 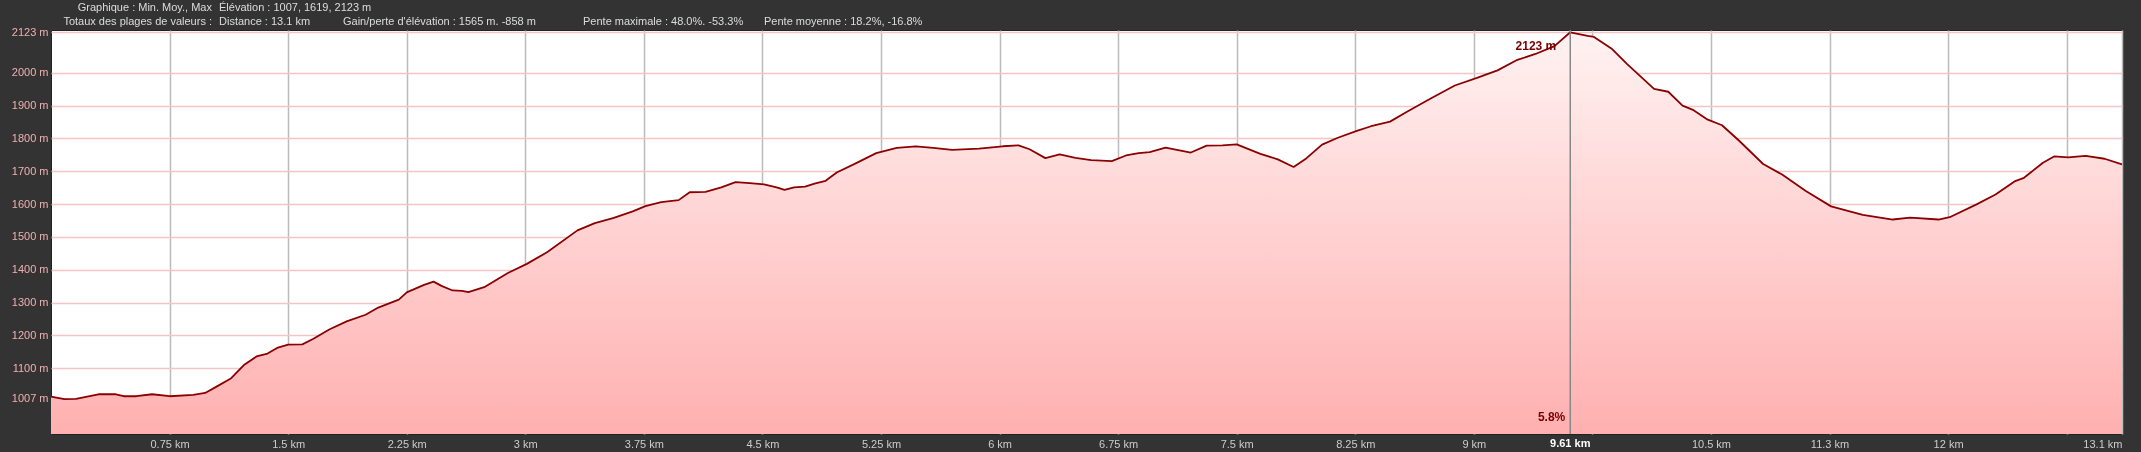 I want to click on text: Élévation : 1007, 1619, 2123 m, so click(x=295, y=7).